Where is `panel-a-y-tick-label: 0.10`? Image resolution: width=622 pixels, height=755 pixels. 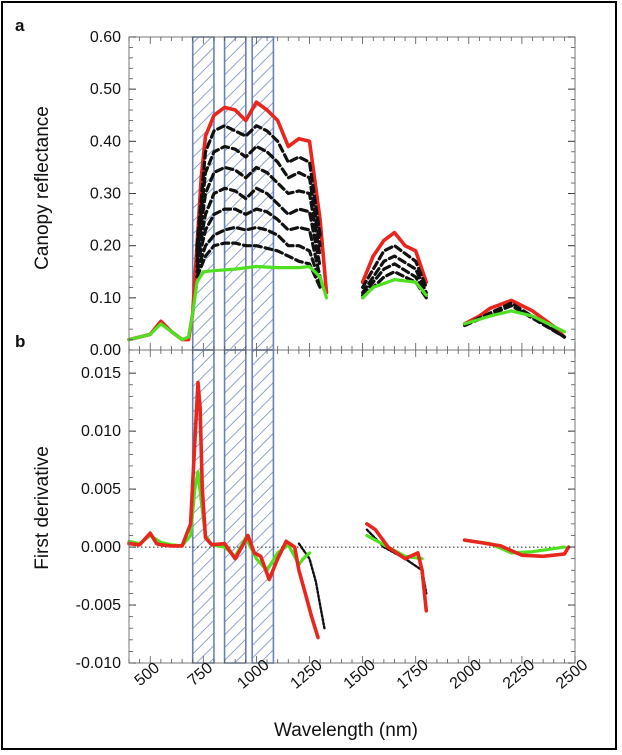
panel-a-y-tick-label: 0.10 is located at coordinates (105, 298).